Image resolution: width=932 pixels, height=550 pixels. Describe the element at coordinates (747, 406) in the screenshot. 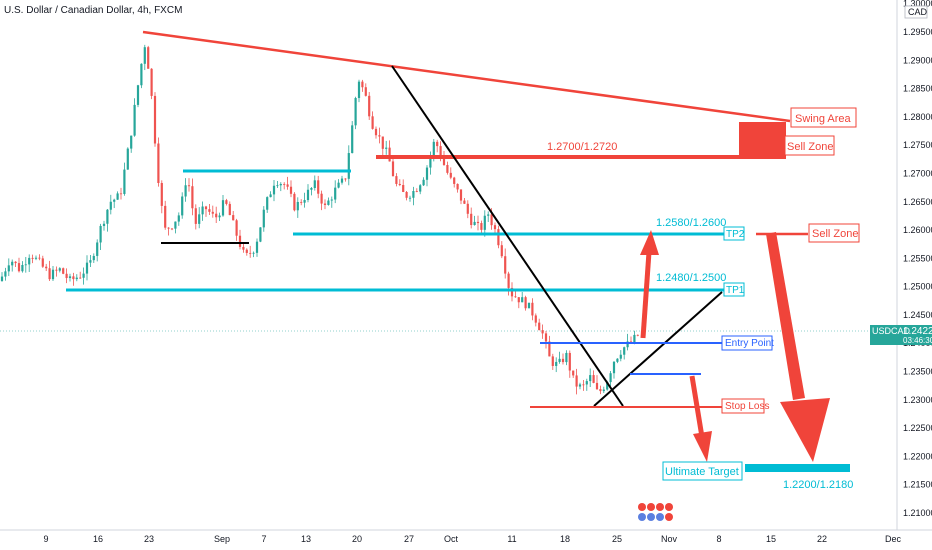

I see `svg-text: Stop Loss` at that location.